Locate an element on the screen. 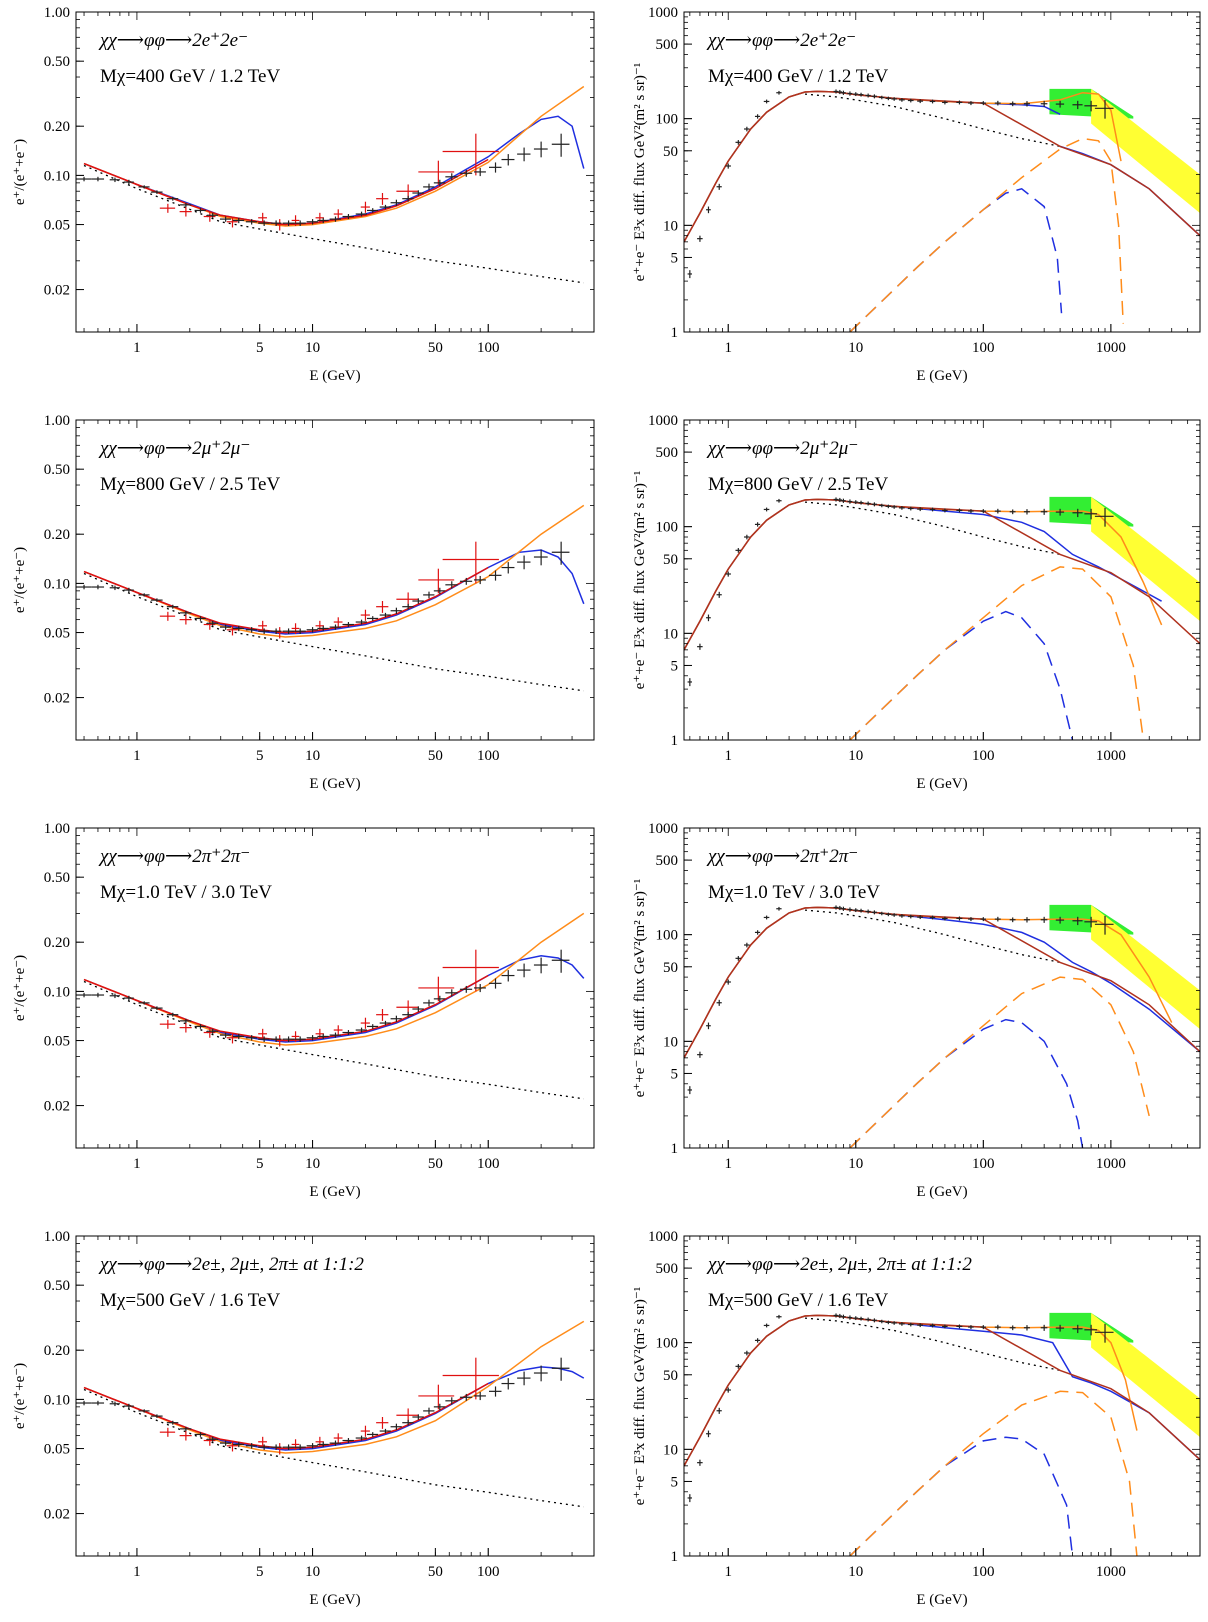 The height and width of the screenshot is (1622, 1208). series-signal-3-0tev is located at coordinates (999, 1062).